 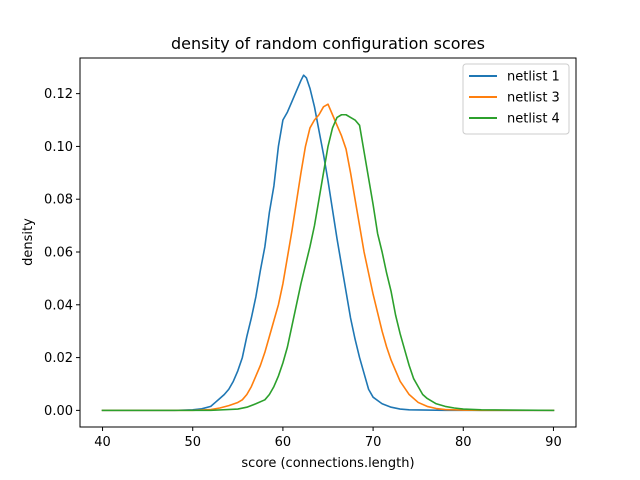 What do you see at coordinates (533, 98) in the screenshot?
I see `legend-label-2: netlist 3` at bounding box center [533, 98].